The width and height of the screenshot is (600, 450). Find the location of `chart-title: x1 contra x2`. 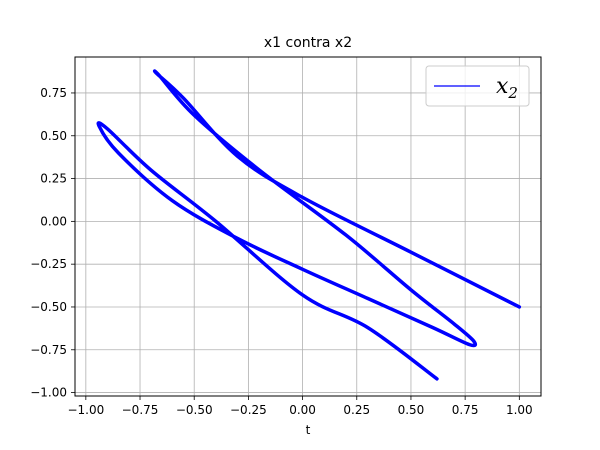

chart-title: x1 contra x2 is located at coordinates (308, 43).